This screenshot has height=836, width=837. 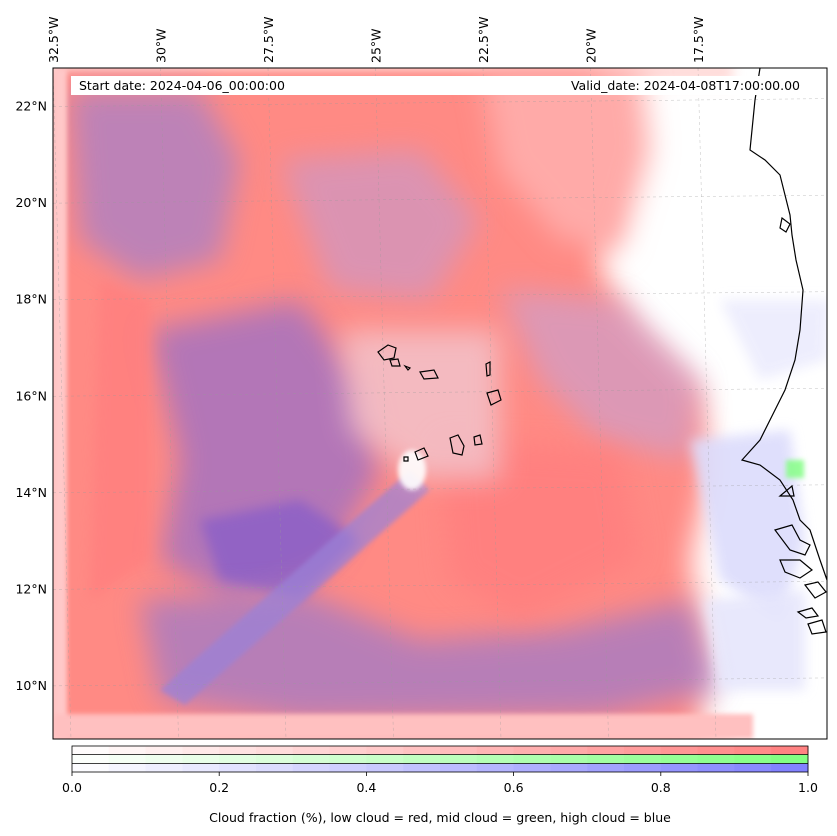 I want to click on latitude-tick-labels: 10°N 12°N 14°N 16°N 18°N 20°N 22°N, so click(x=31, y=396).